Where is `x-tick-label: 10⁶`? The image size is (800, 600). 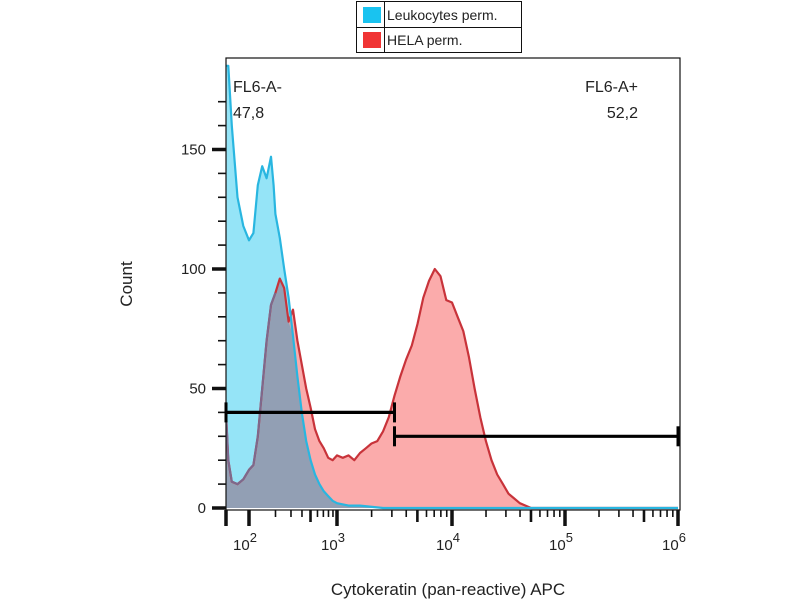
x-tick-label: 10⁶ is located at coordinates (674, 542).